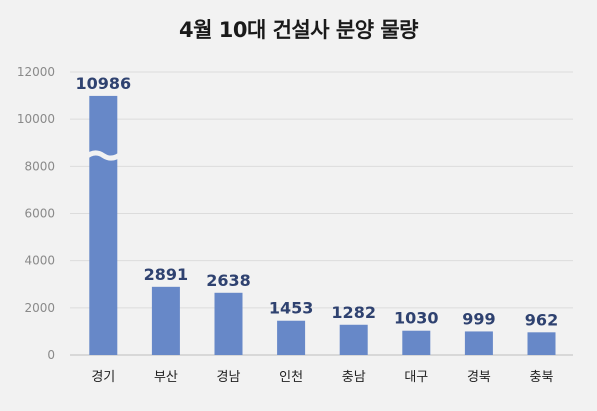 Image resolution: width=597 pixels, height=411 pixels. I want to click on chart-title: 4월 10대 건설사 분양 물량, so click(298, 30).